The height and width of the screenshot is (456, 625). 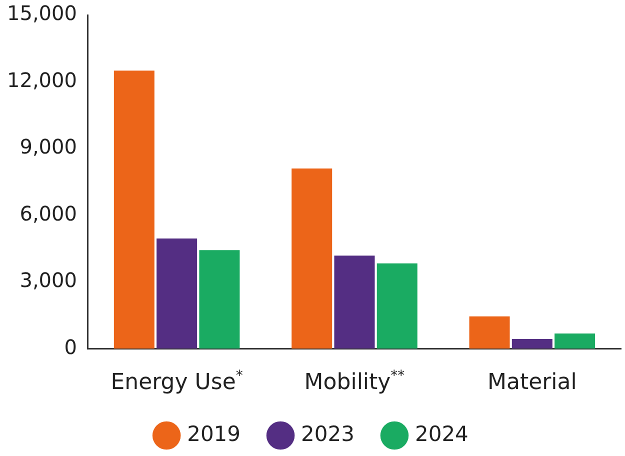 What do you see at coordinates (41, 80) in the screenshot?
I see `y-tick-label: 12,000` at bounding box center [41, 80].